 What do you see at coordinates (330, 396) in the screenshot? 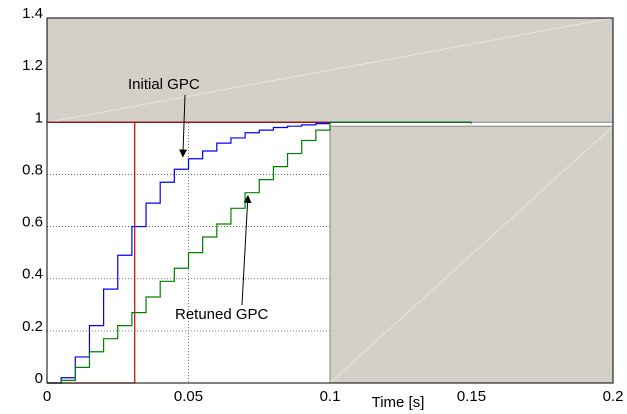
I see `x-tick-label: 0.1` at bounding box center [330, 396].